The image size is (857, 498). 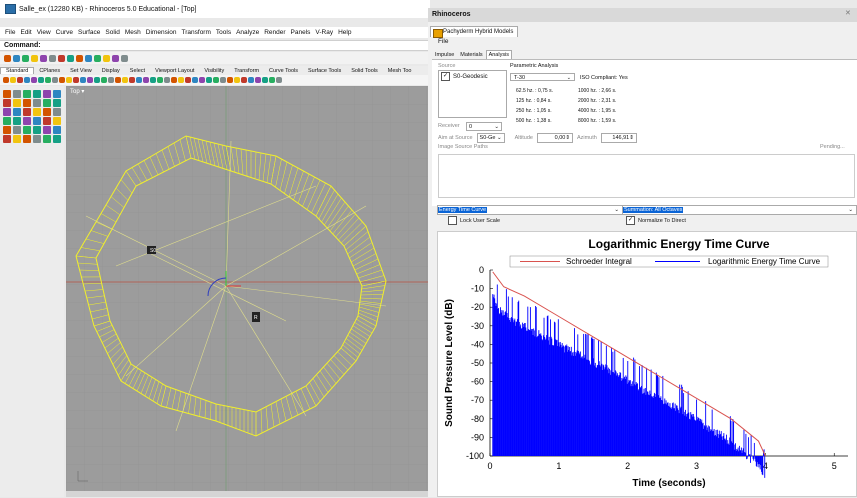 What do you see at coordinates (10, 32) in the screenshot?
I see `menu-item-file: File` at bounding box center [10, 32].